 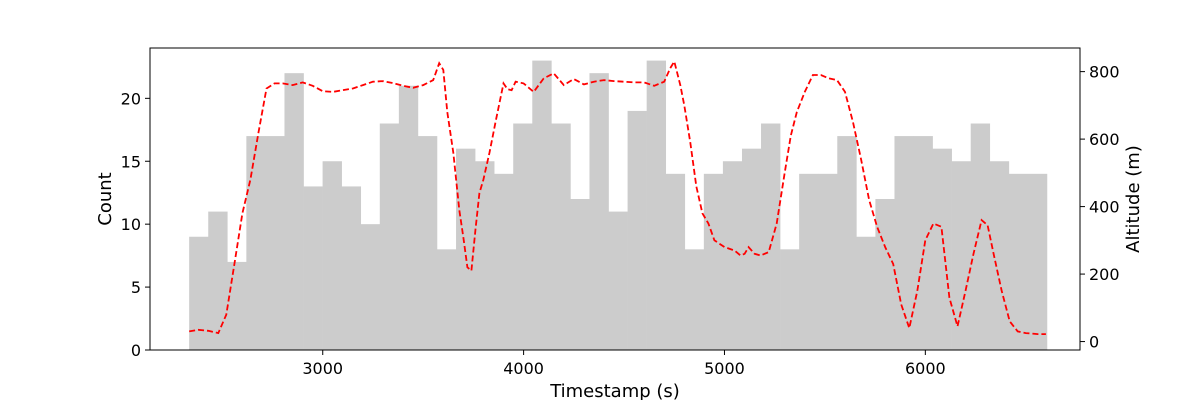 What do you see at coordinates (925, 368) in the screenshot?
I see `x-tick-label: 6000` at bounding box center [925, 368].